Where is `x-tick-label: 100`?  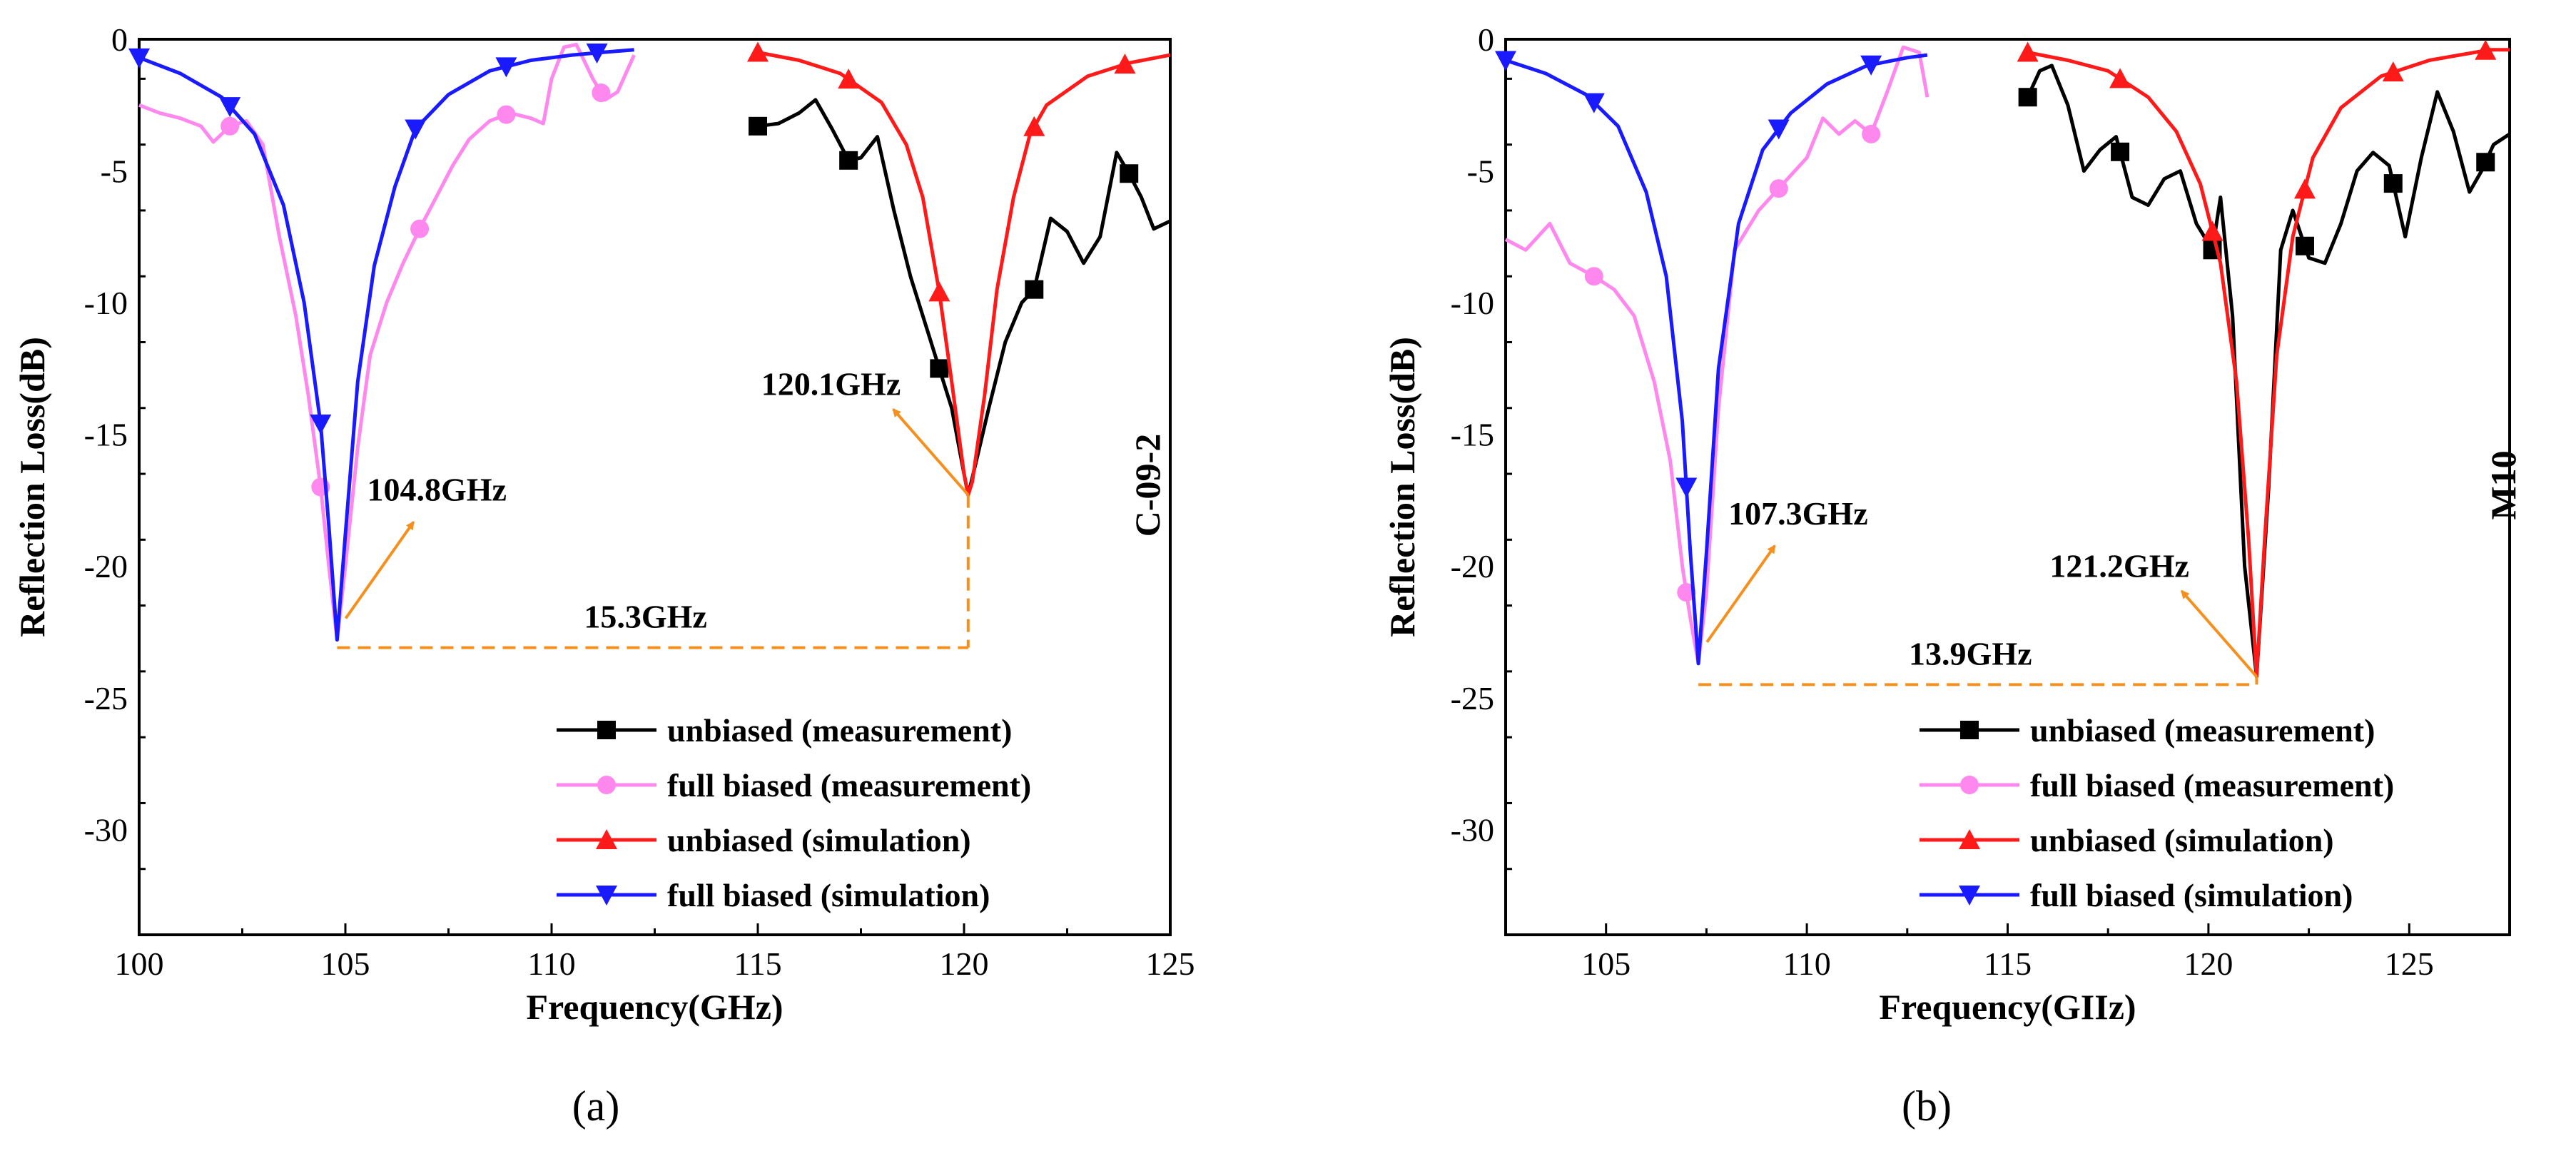
x-tick-label: 100 is located at coordinates (139, 963).